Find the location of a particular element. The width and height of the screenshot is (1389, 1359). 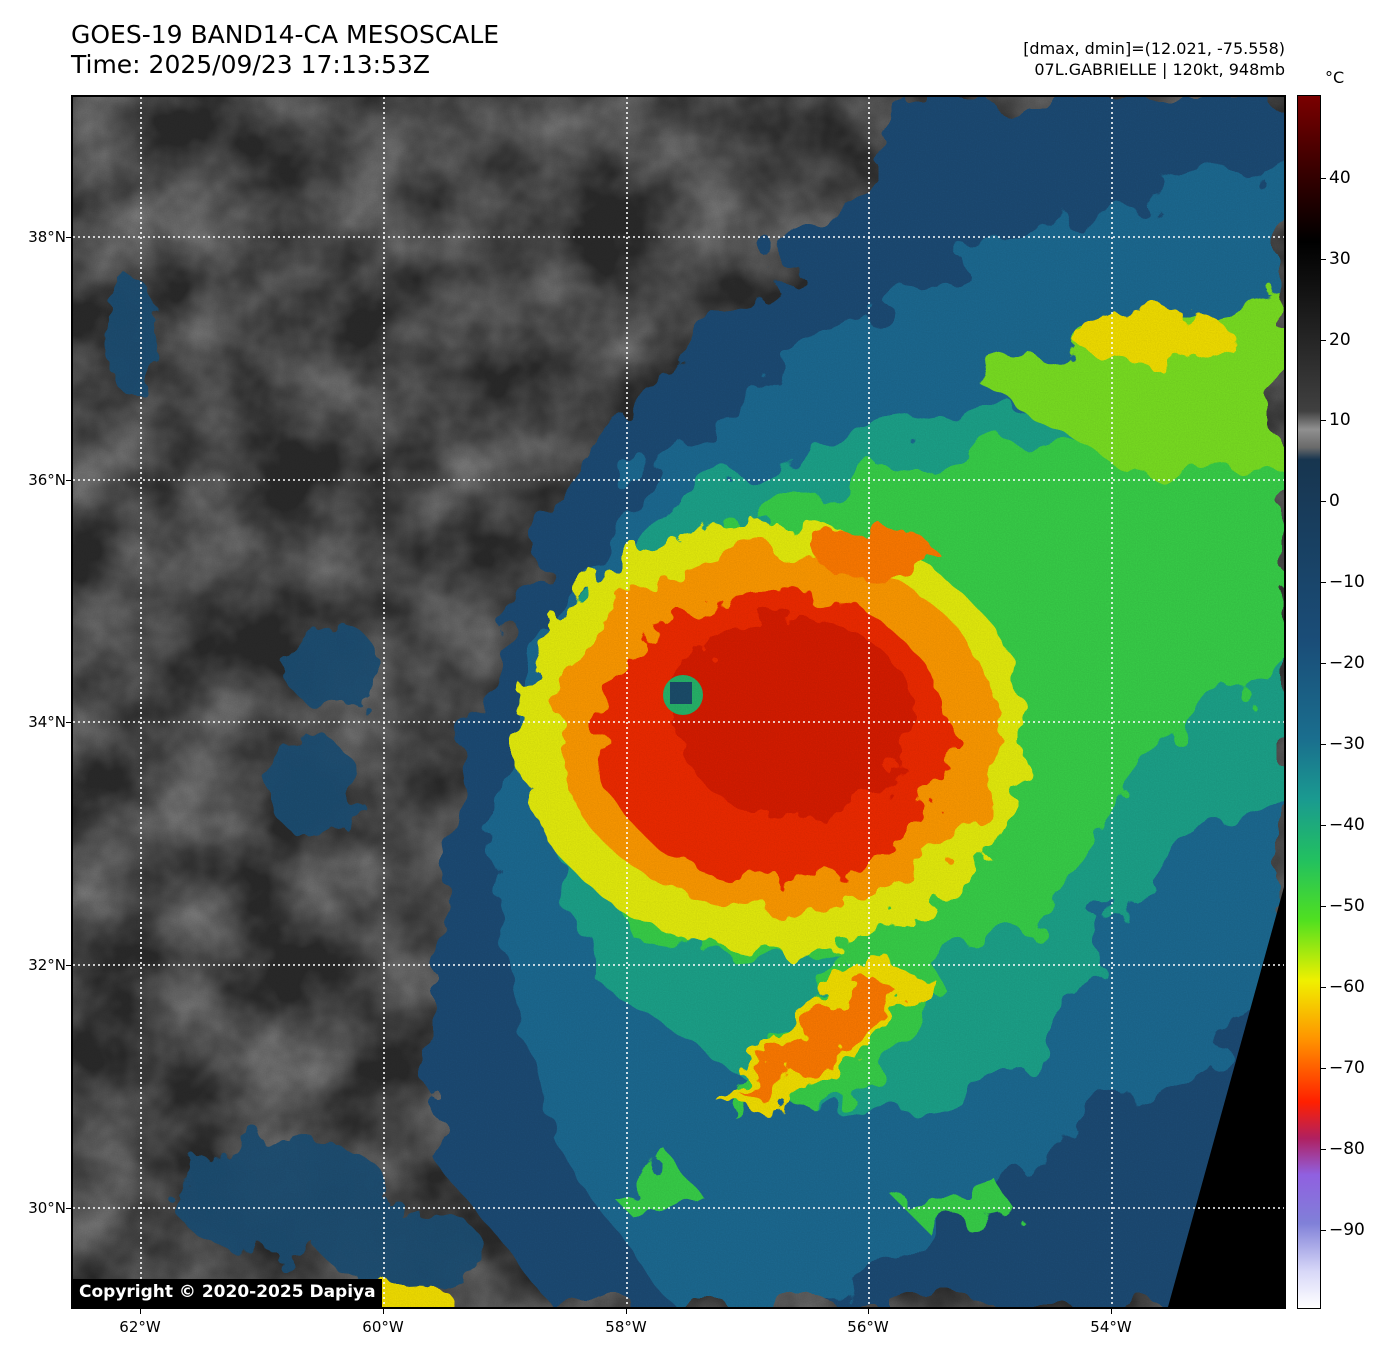

colorbar-tick-label: −50 is located at coordinates (1347, 906).